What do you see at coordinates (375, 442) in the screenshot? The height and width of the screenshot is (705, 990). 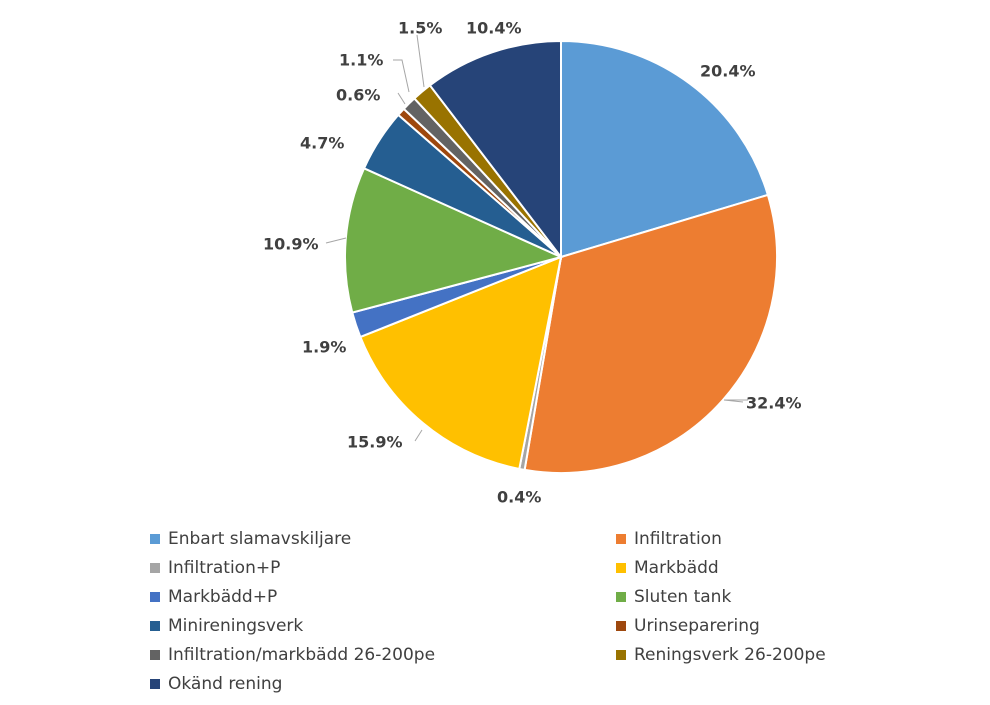 I see `data-label-4: 15.9%` at bounding box center [375, 442].